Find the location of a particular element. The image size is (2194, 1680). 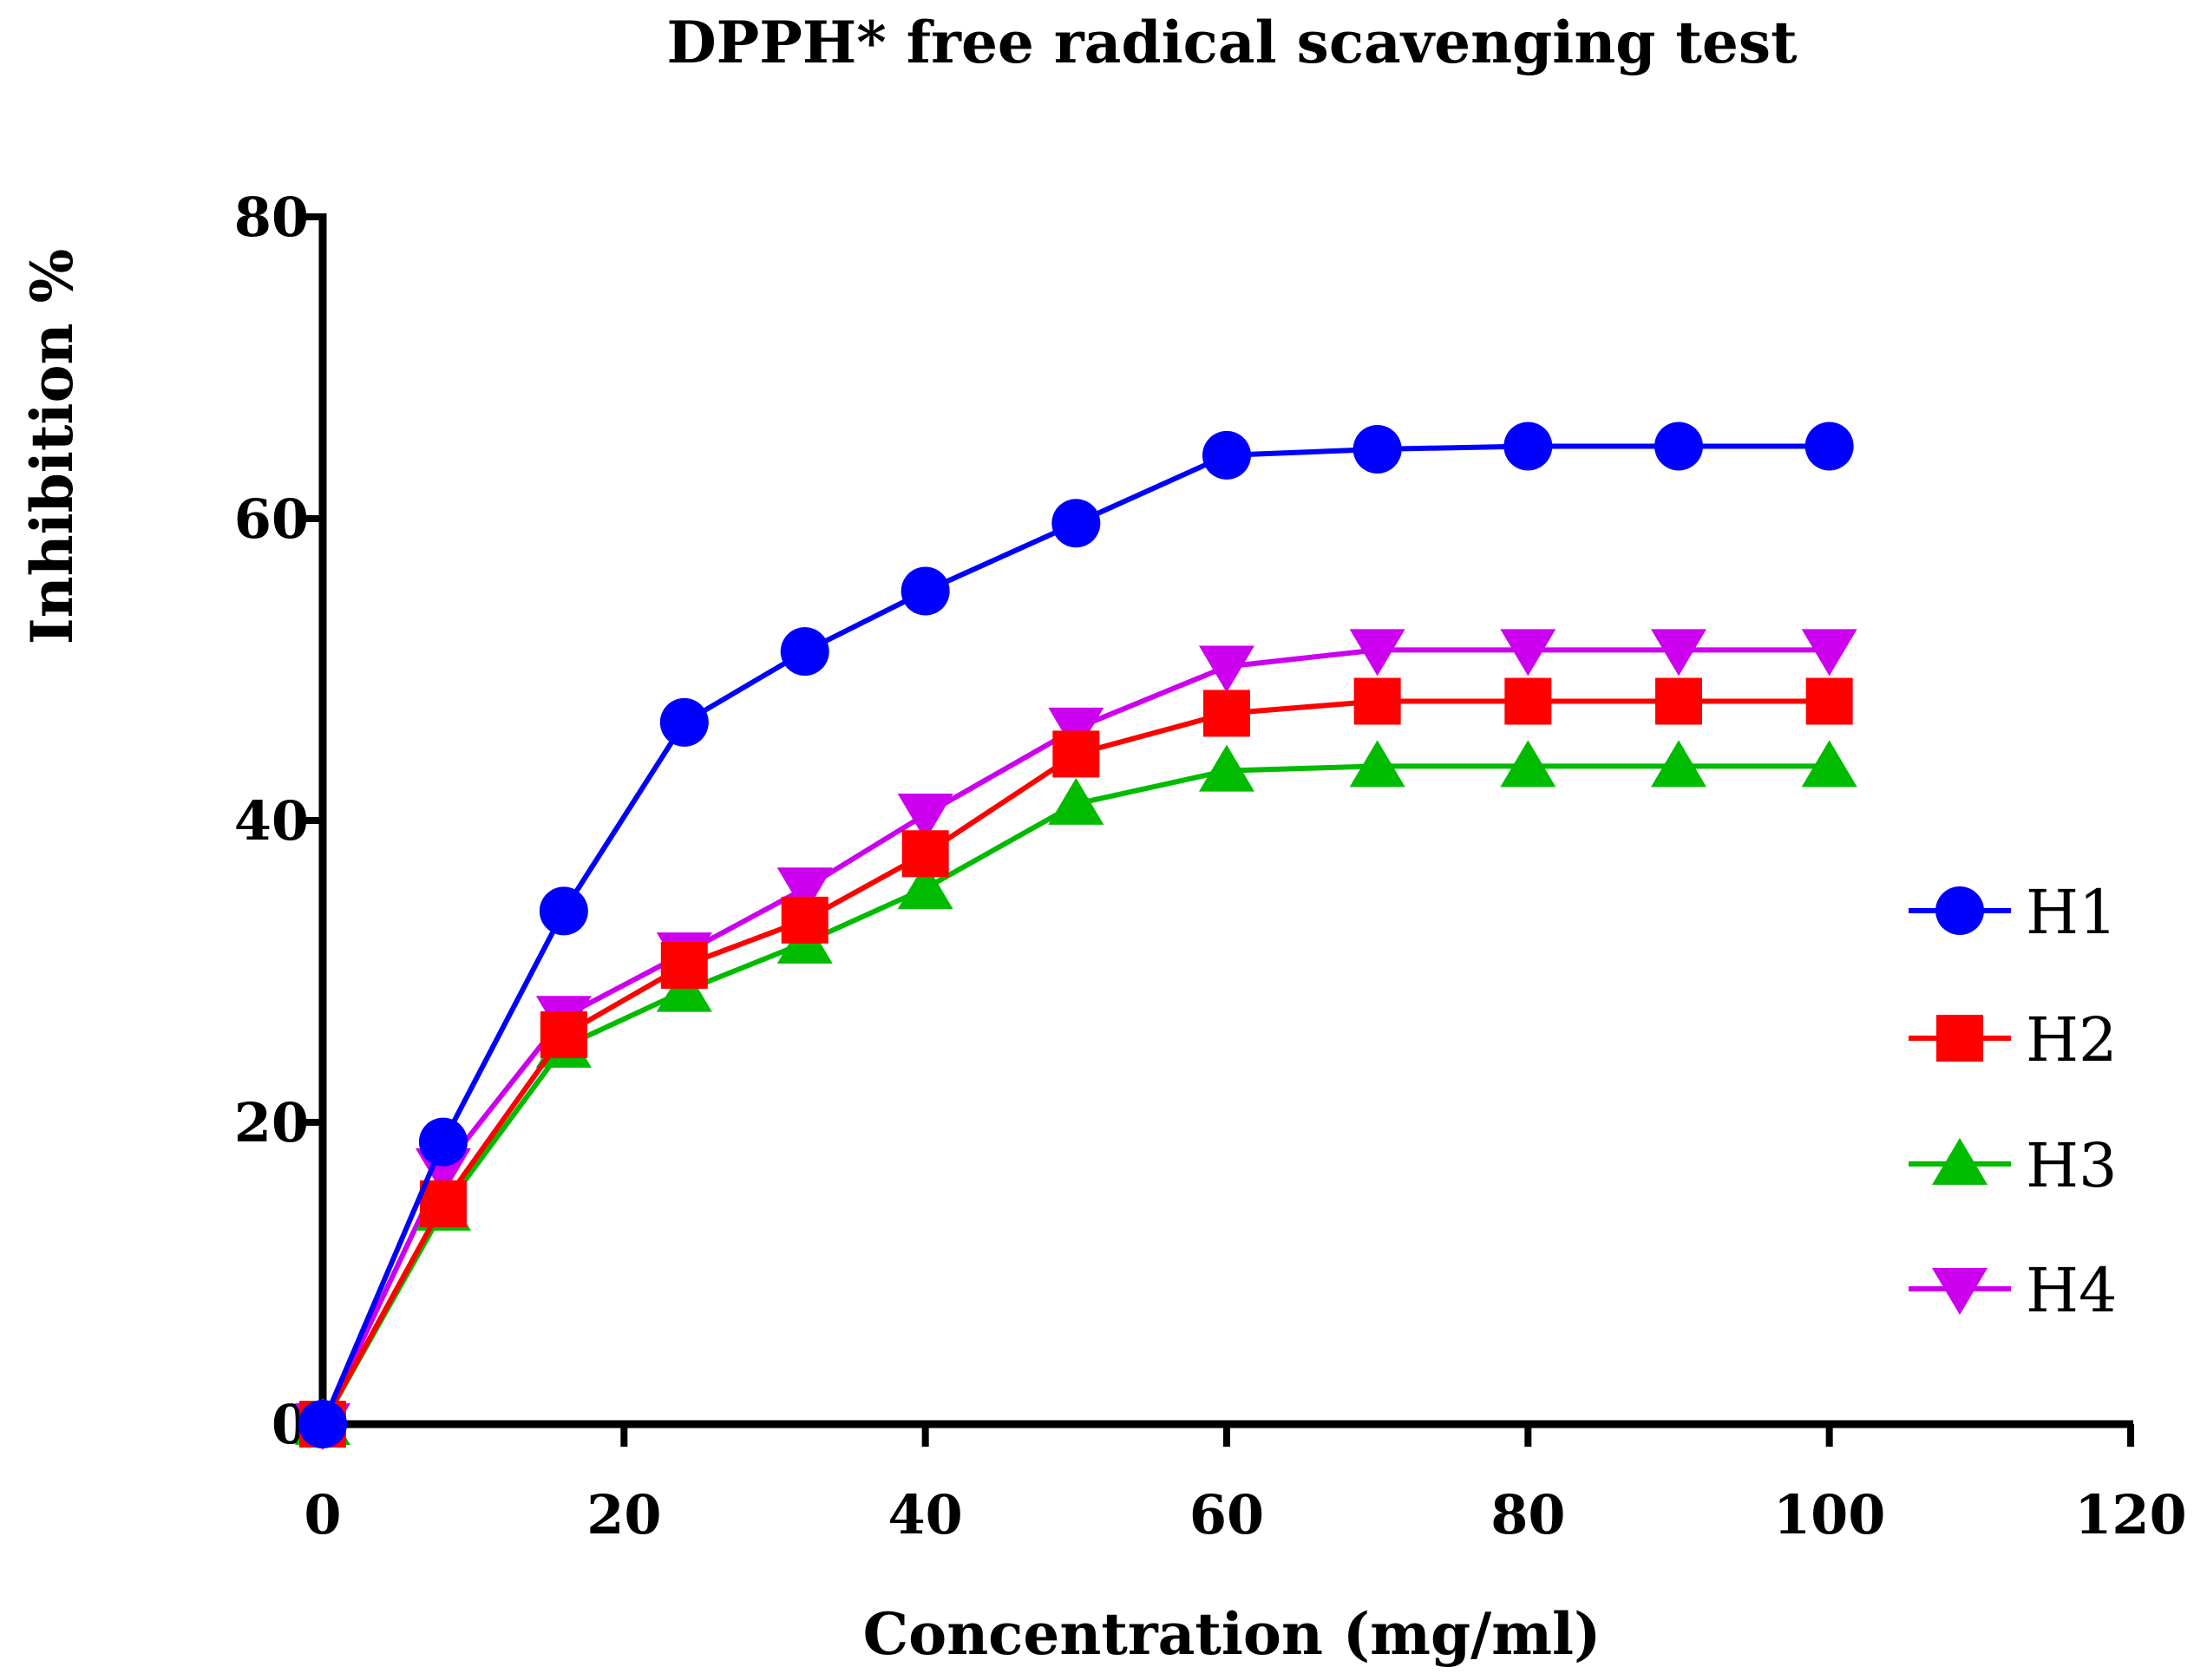

y-tick-label-80: 80 is located at coordinates (271, 217).